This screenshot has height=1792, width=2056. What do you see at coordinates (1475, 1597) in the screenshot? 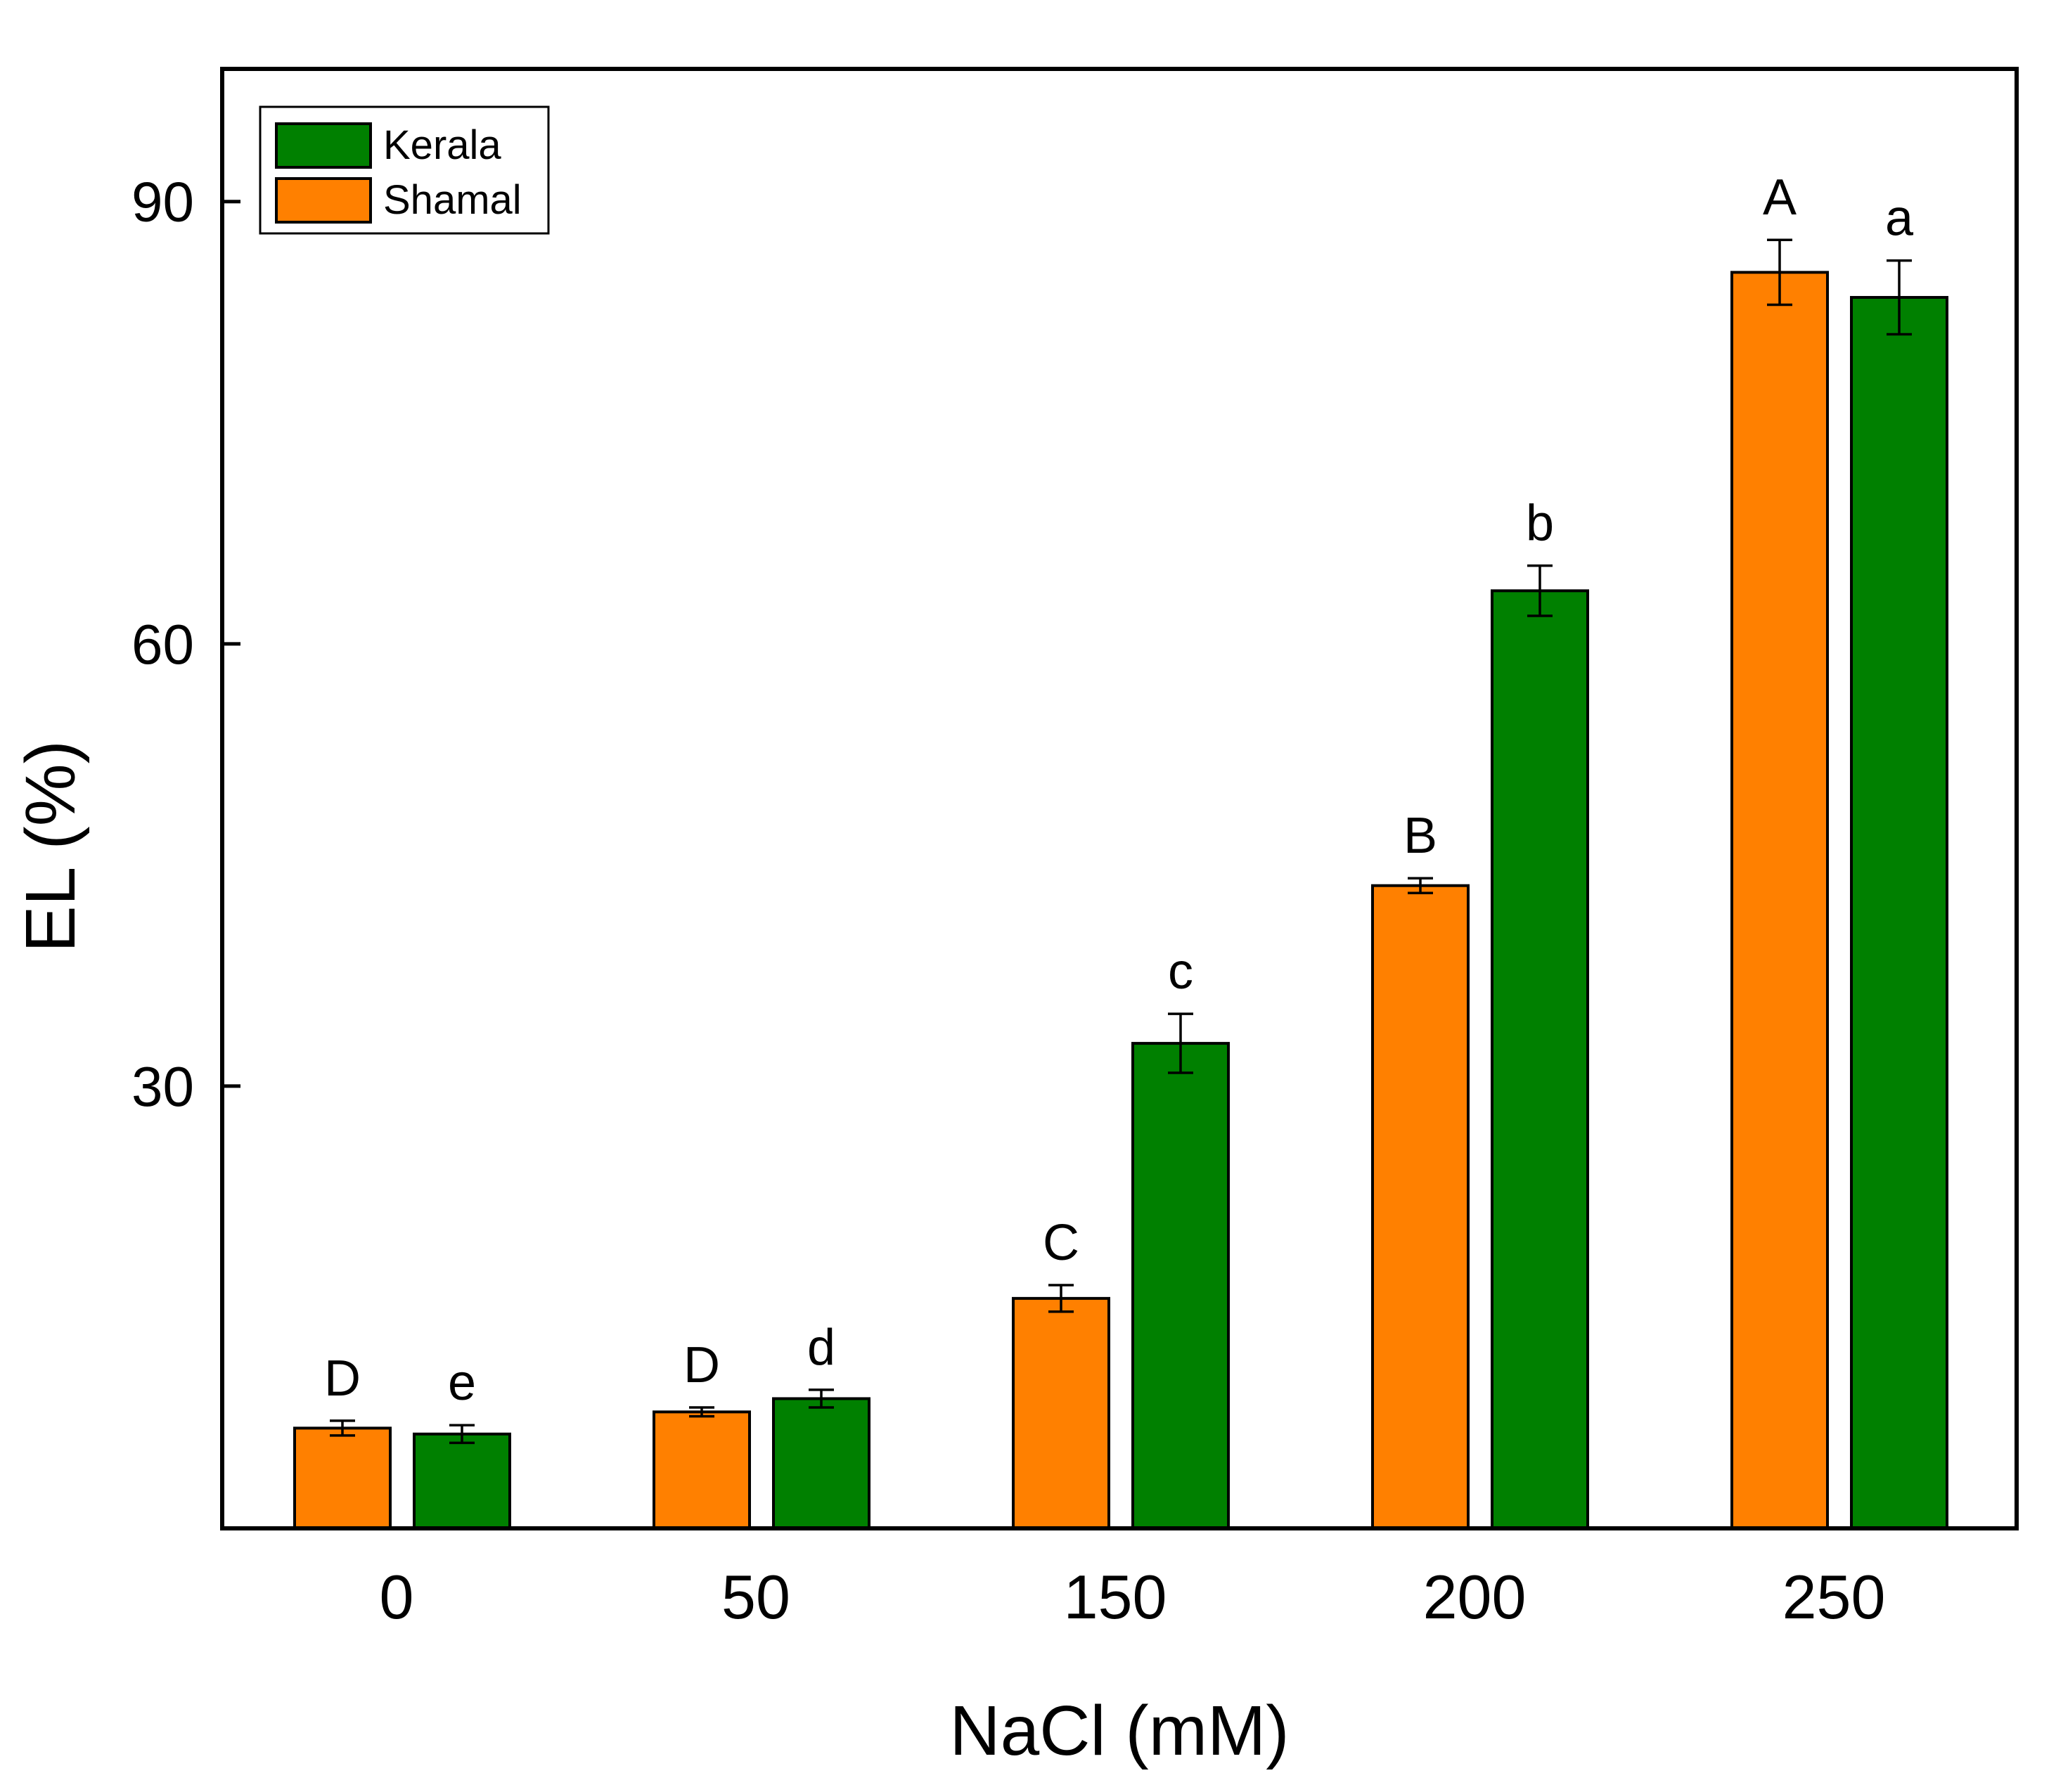
I see `x-tick-label-200: 200` at bounding box center [1475, 1597].